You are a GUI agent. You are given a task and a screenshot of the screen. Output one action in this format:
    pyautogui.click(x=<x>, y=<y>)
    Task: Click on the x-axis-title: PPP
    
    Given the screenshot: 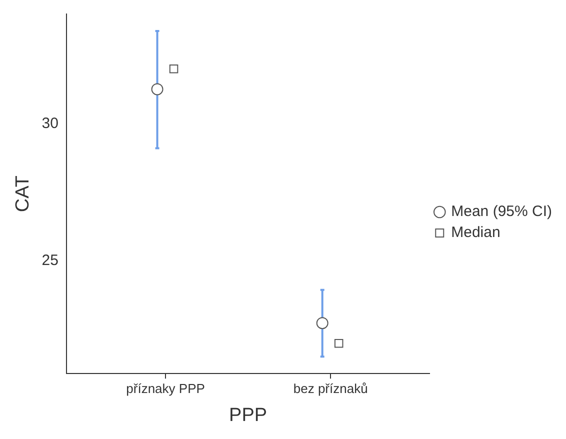 What is the action you would take?
    pyautogui.click(x=248, y=415)
    